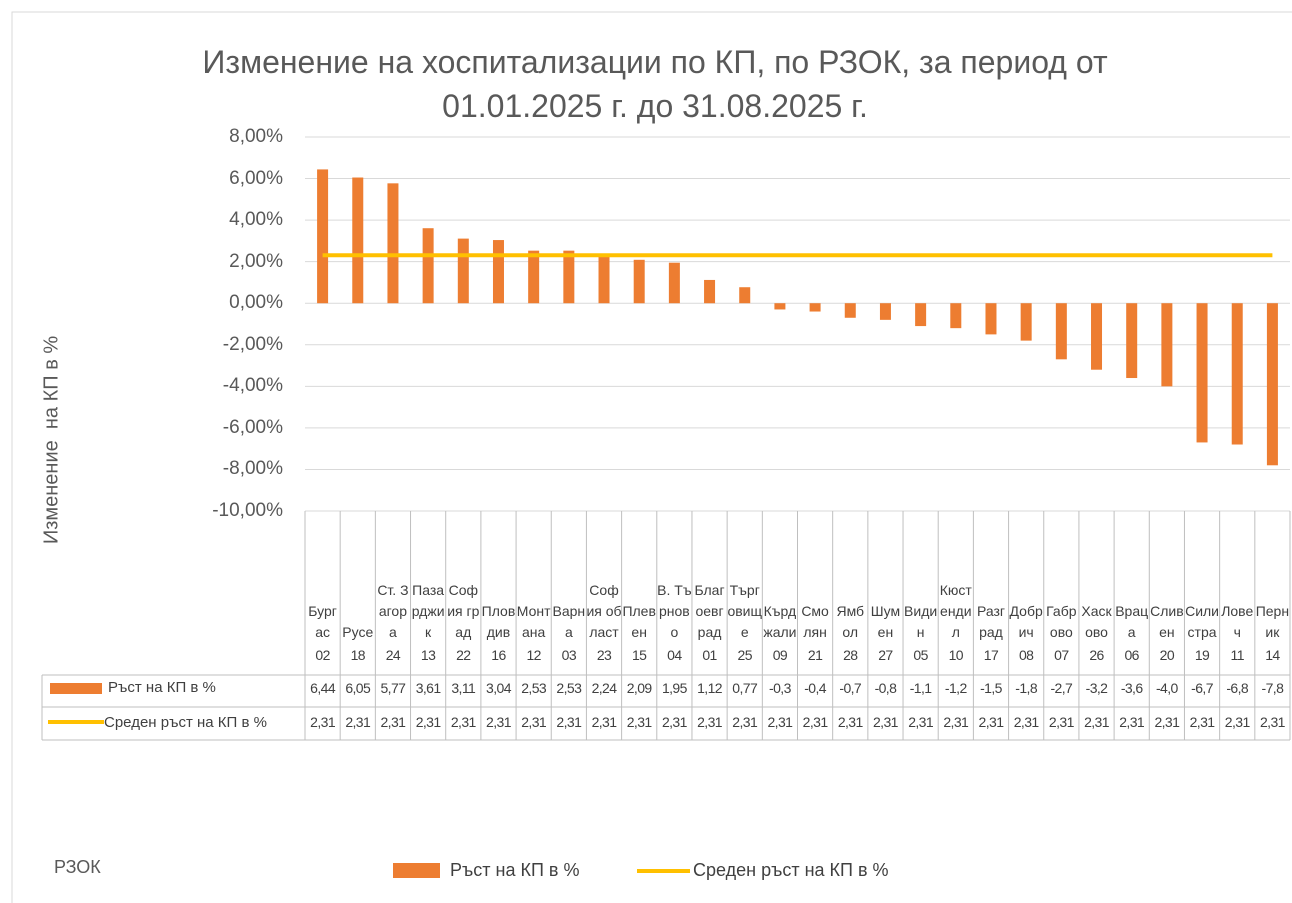 Image resolution: width=1292 pixels, height=903 pixels. I want to click on table-value: -1,5, so click(991, 688).